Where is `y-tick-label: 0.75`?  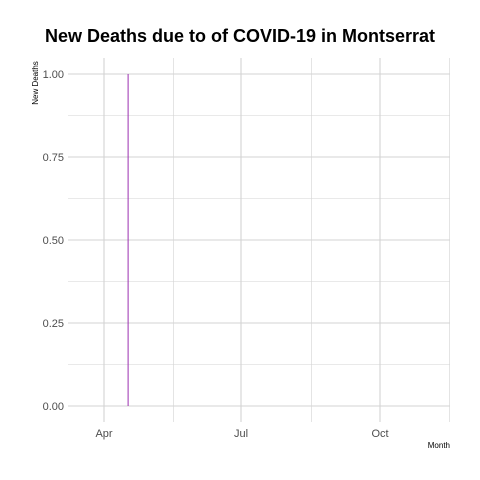 y-tick-label: 0.75 is located at coordinates (53, 158).